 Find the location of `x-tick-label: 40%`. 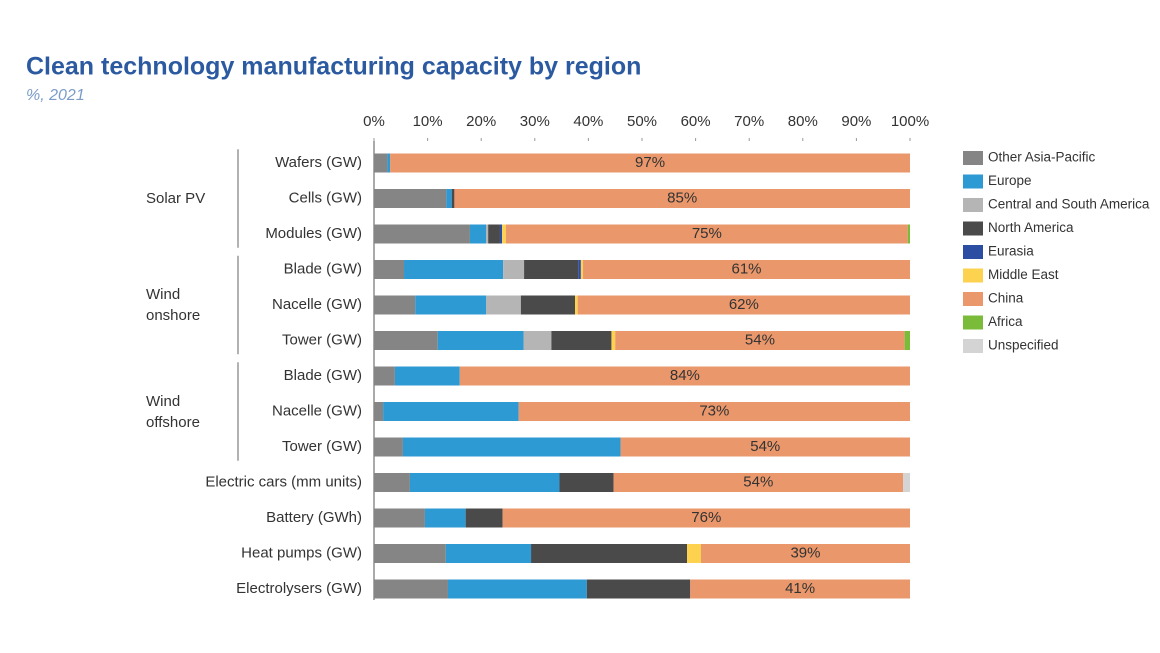

x-tick-label: 40% is located at coordinates (588, 121).